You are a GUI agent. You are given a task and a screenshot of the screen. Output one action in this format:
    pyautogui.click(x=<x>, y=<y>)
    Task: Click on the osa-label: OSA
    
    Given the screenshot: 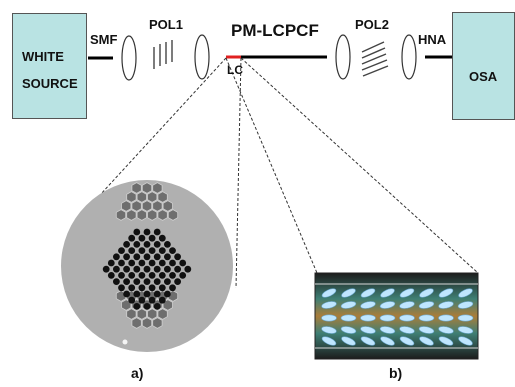 What is the action you would take?
    pyautogui.click(x=483, y=76)
    